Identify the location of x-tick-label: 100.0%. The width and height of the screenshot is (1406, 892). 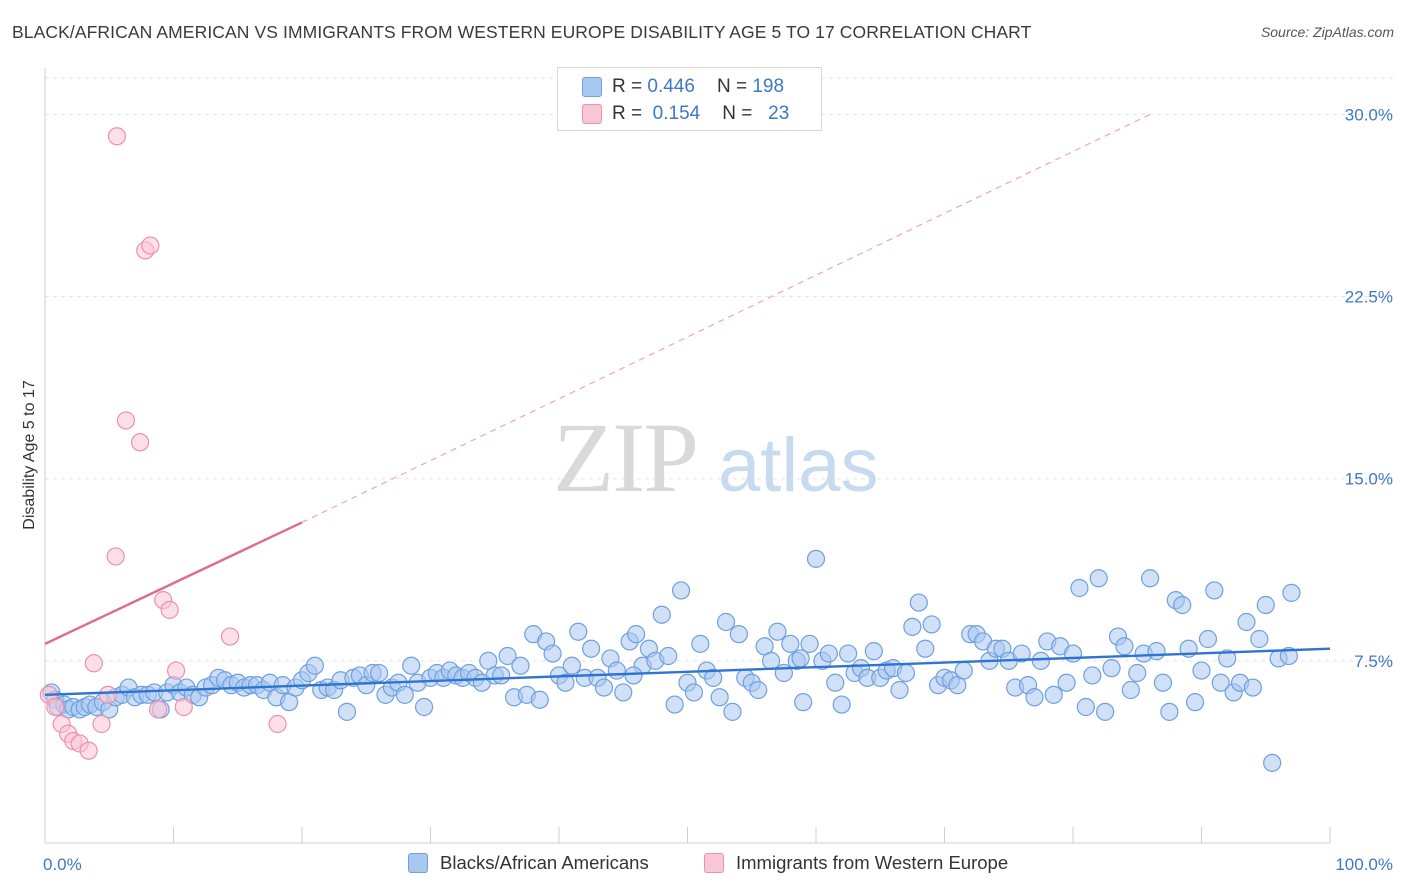
(1364, 864).